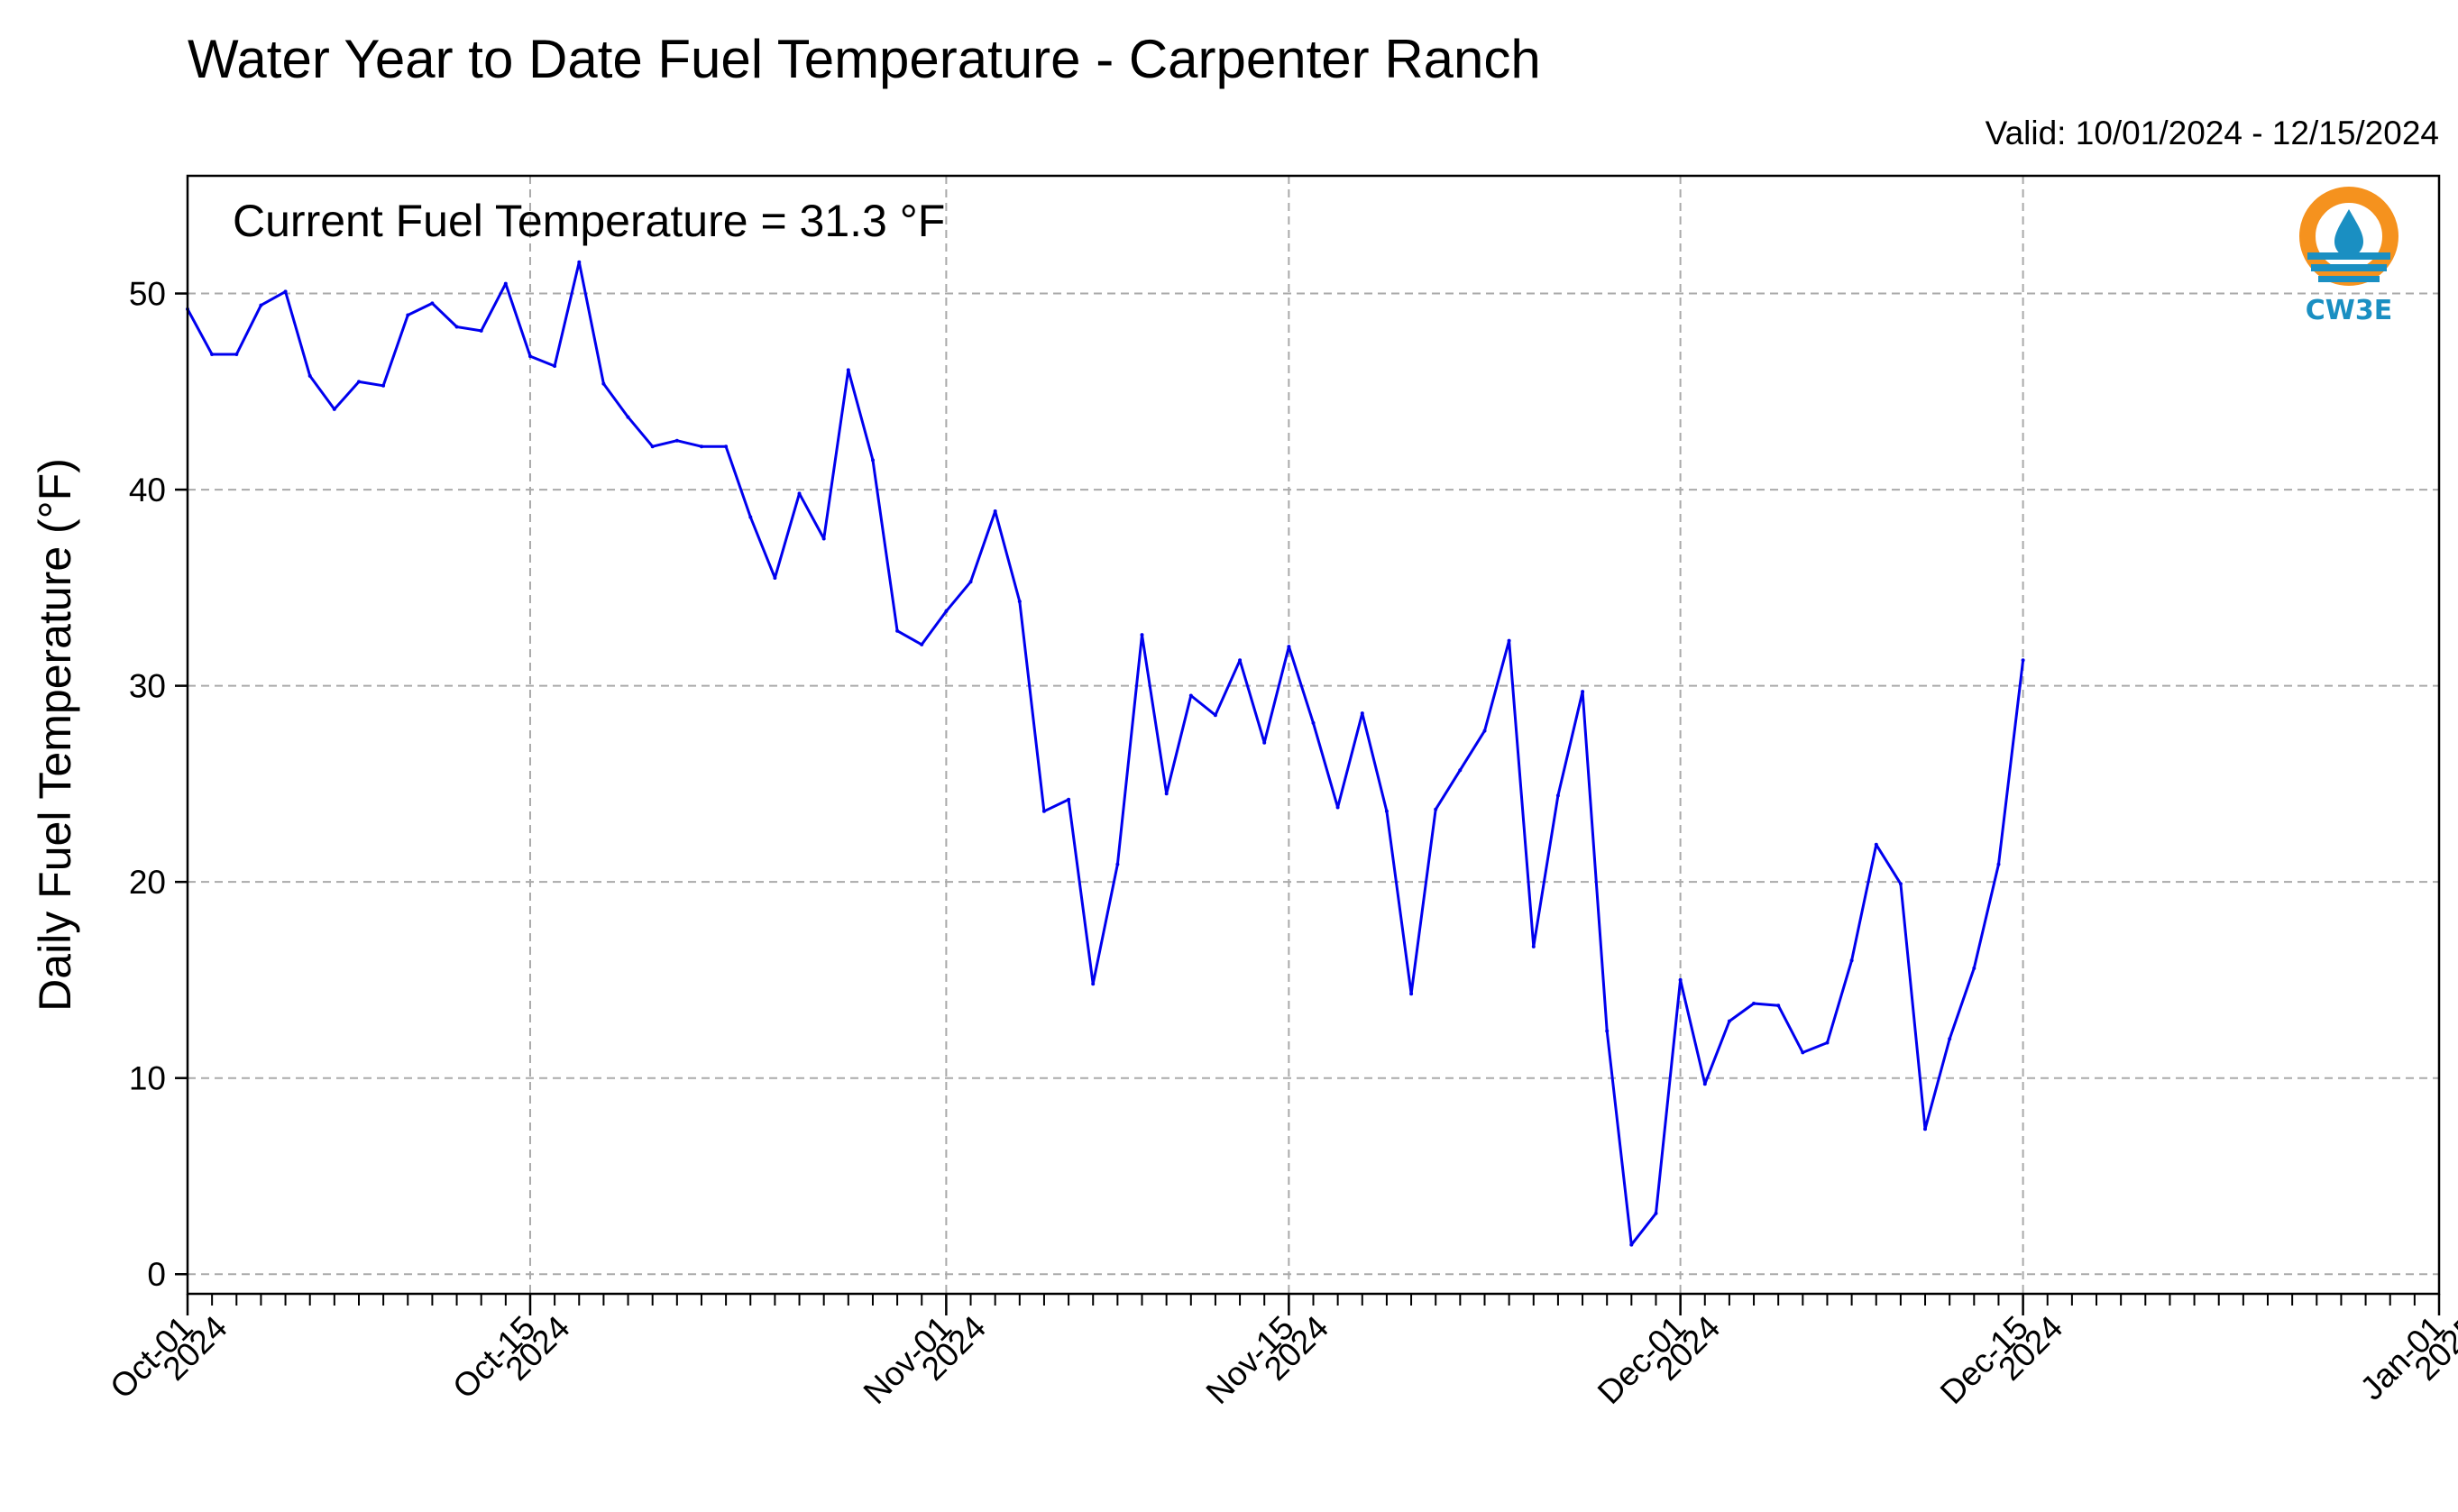 The image size is (2458, 1512). I want to click on y-tick-label: 0, so click(156, 1275).